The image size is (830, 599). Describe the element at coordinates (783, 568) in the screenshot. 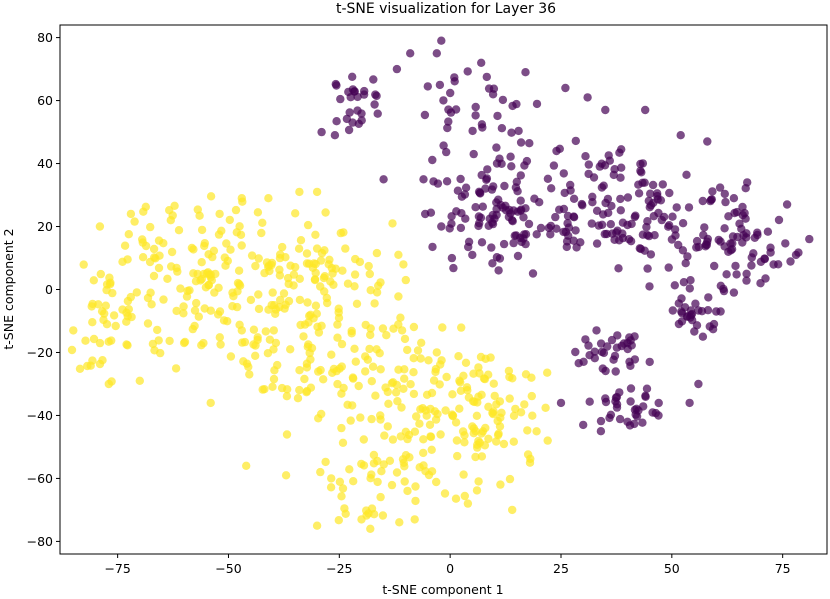

I see `x-tick-label: 75` at that location.